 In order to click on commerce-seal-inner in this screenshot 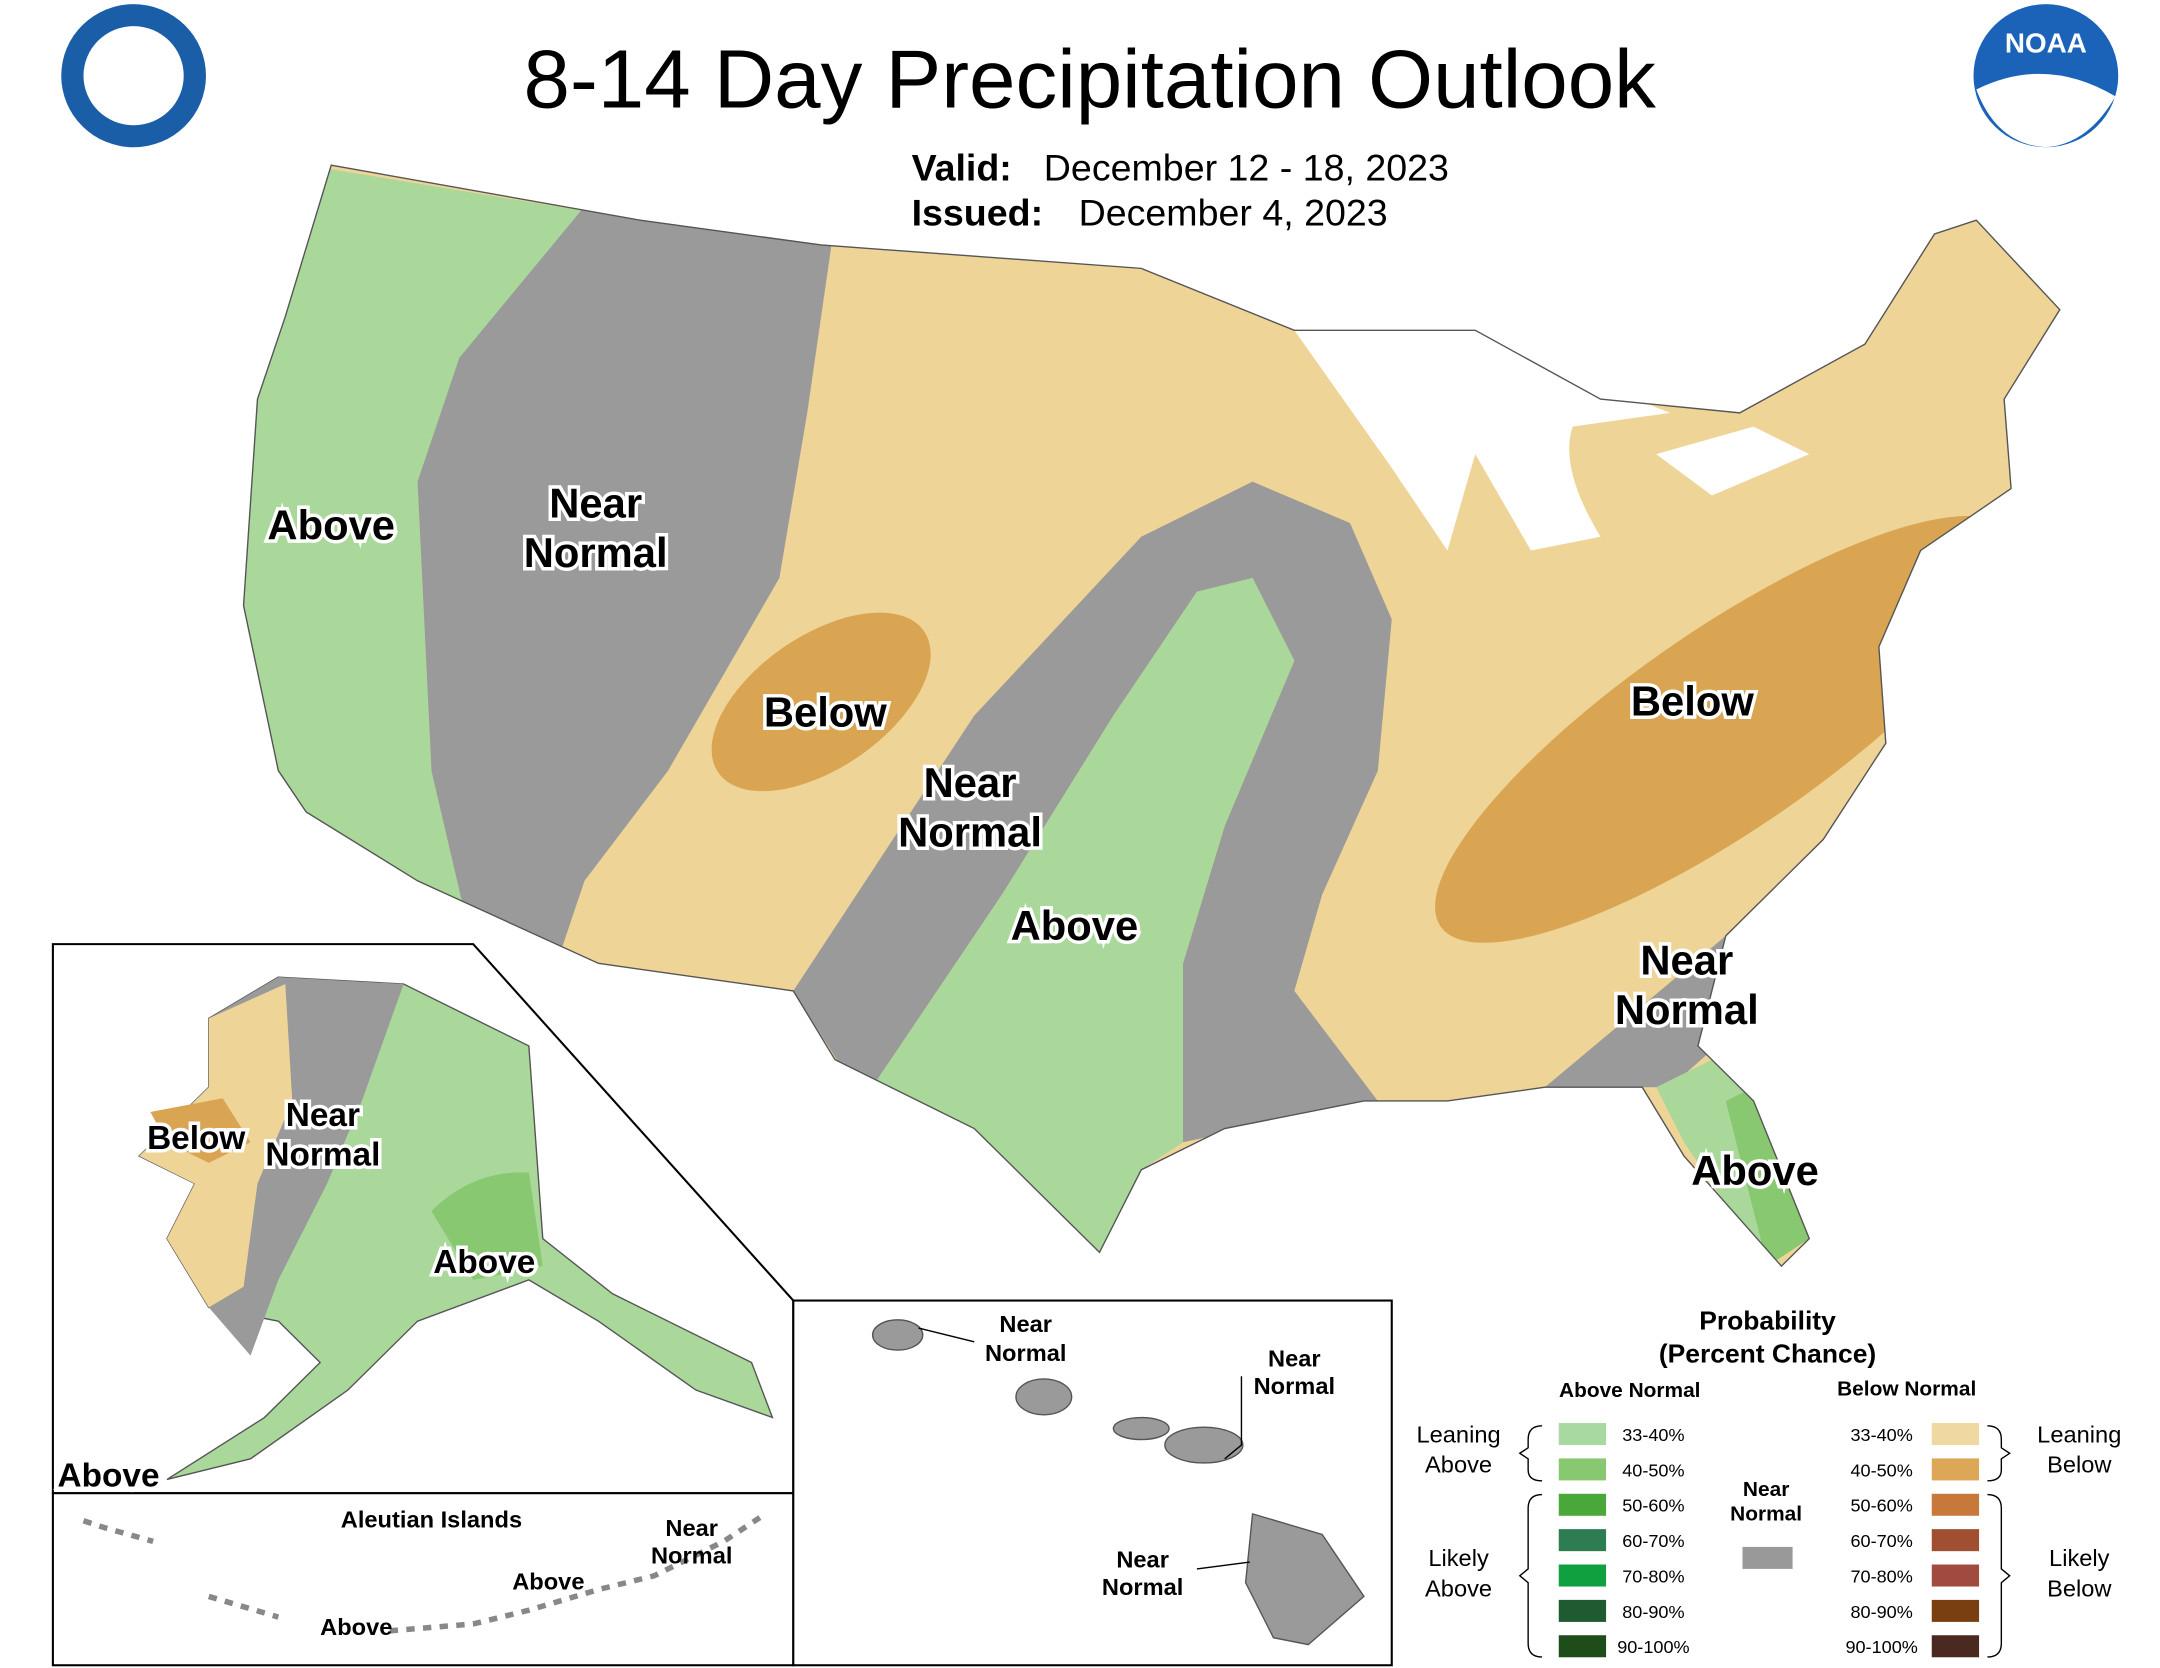, I will do `click(133, 76)`.